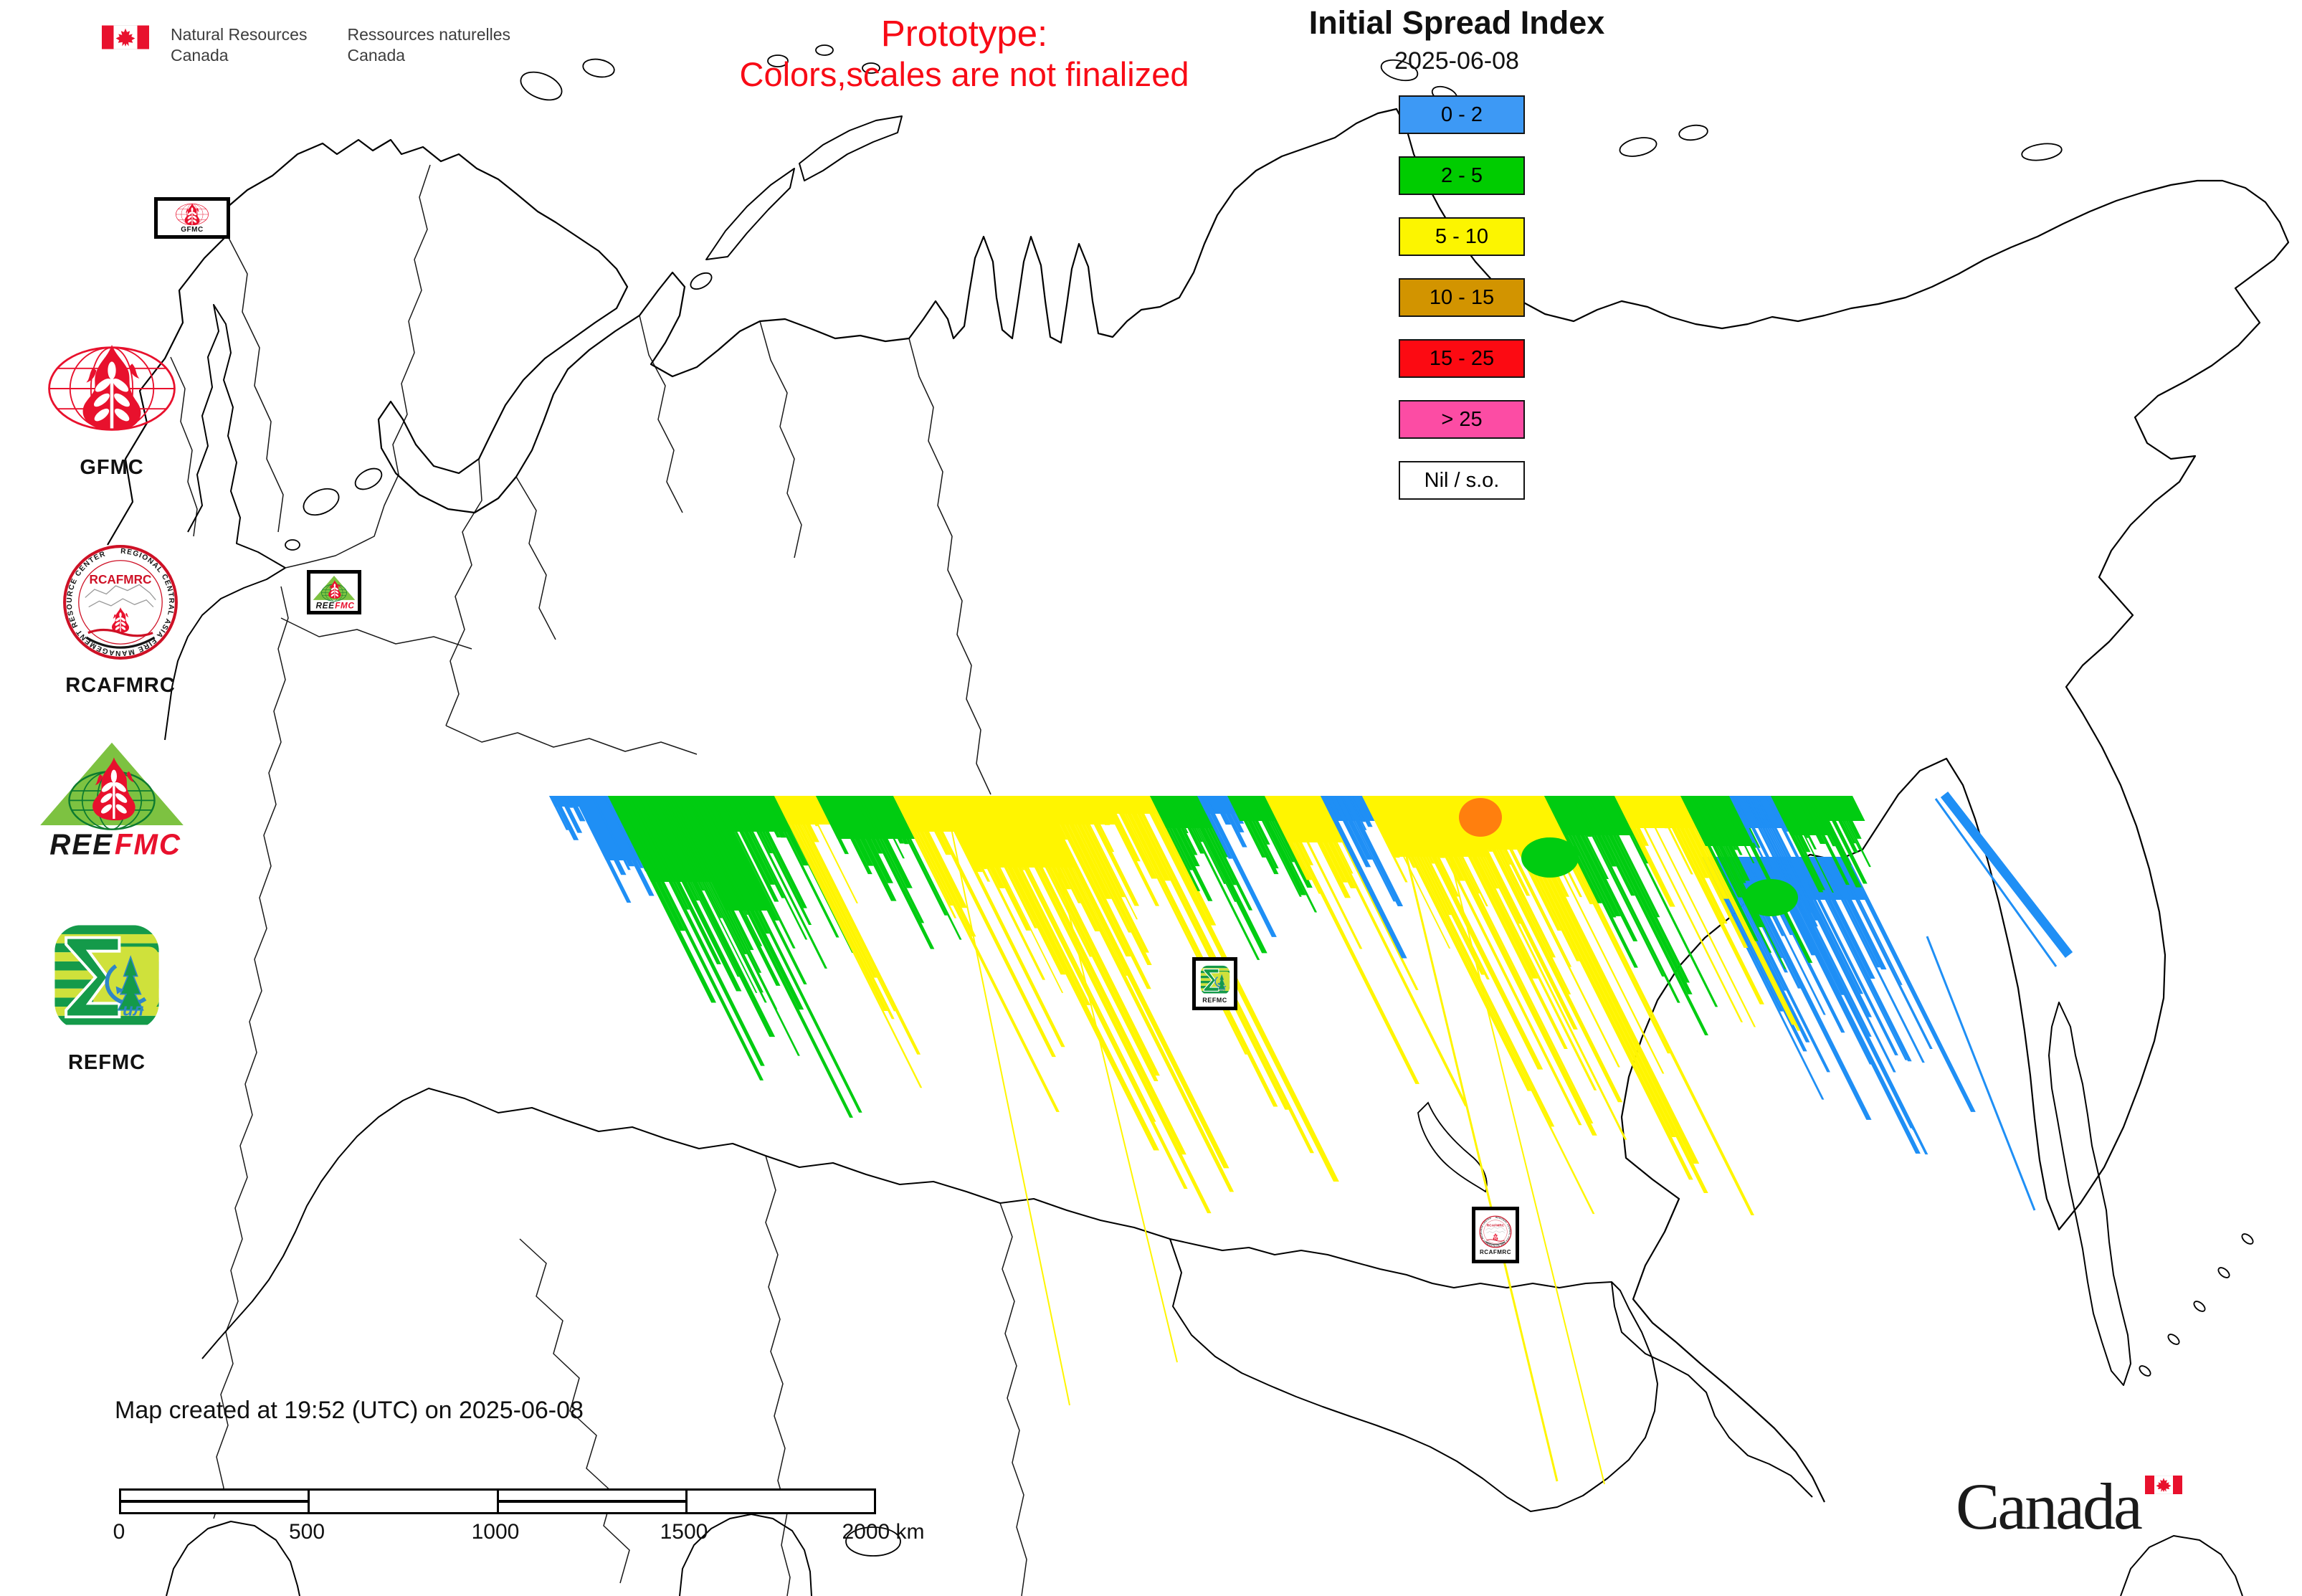 The image size is (2302, 1596). Describe the element at coordinates (2049, 1506) in the screenshot. I see `canada-wordmark: Canada` at that location.